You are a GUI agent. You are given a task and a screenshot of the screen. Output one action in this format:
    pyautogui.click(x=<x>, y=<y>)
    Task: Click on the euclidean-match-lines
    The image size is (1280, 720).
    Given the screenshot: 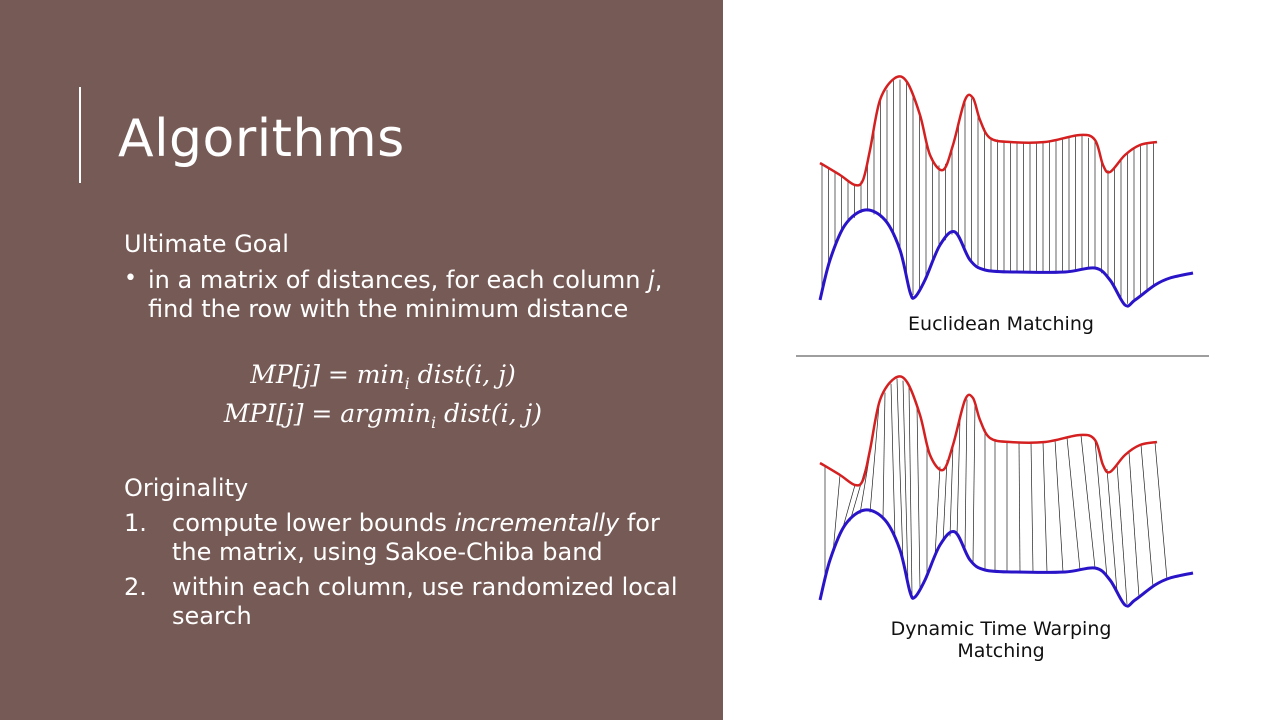 What is the action you would take?
    pyautogui.click(x=987, y=191)
    